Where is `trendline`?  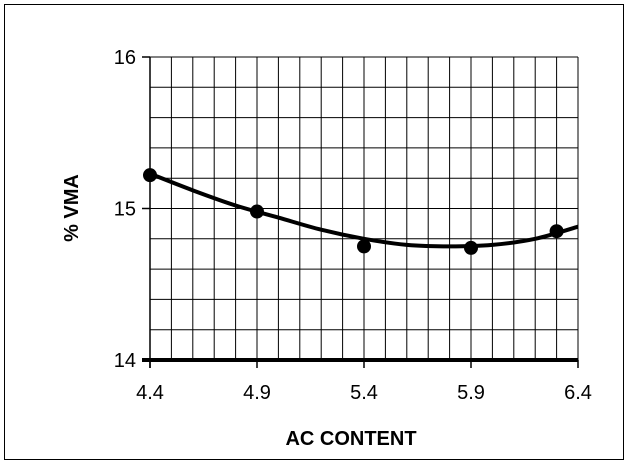
trendline is located at coordinates (364, 210).